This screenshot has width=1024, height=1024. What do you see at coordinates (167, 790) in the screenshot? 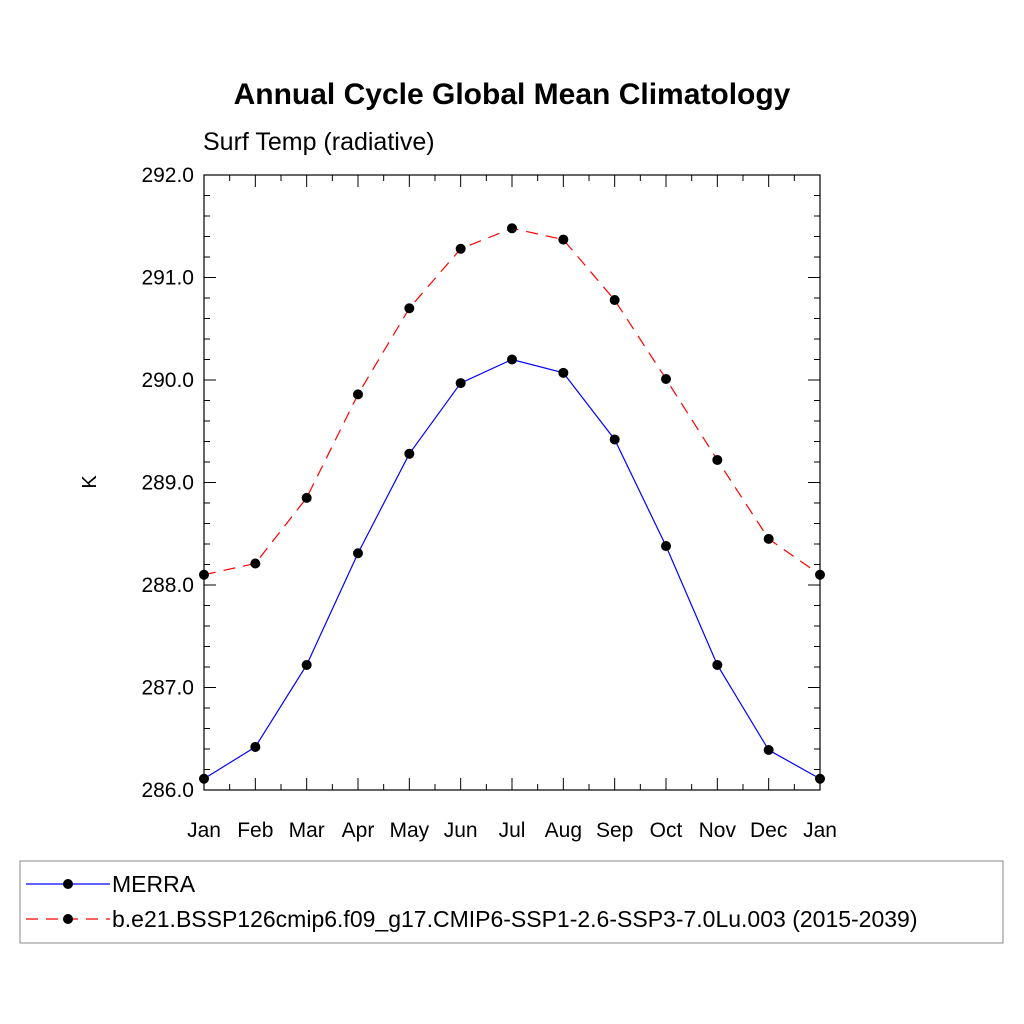
I see `y-tick-label: 286.0` at bounding box center [167, 790].